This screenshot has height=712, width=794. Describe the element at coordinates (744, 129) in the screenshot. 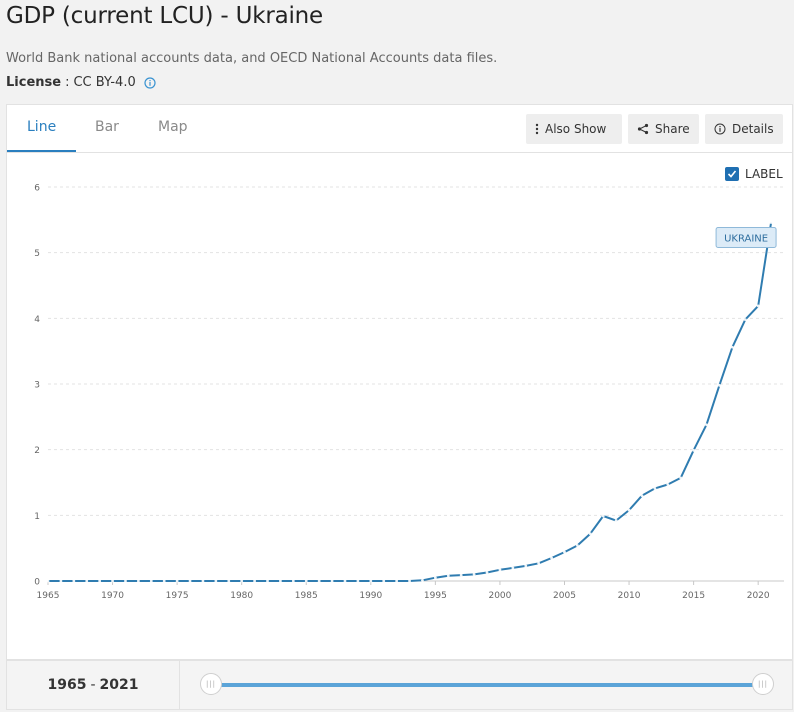

I see `details-button: Details` at that location.